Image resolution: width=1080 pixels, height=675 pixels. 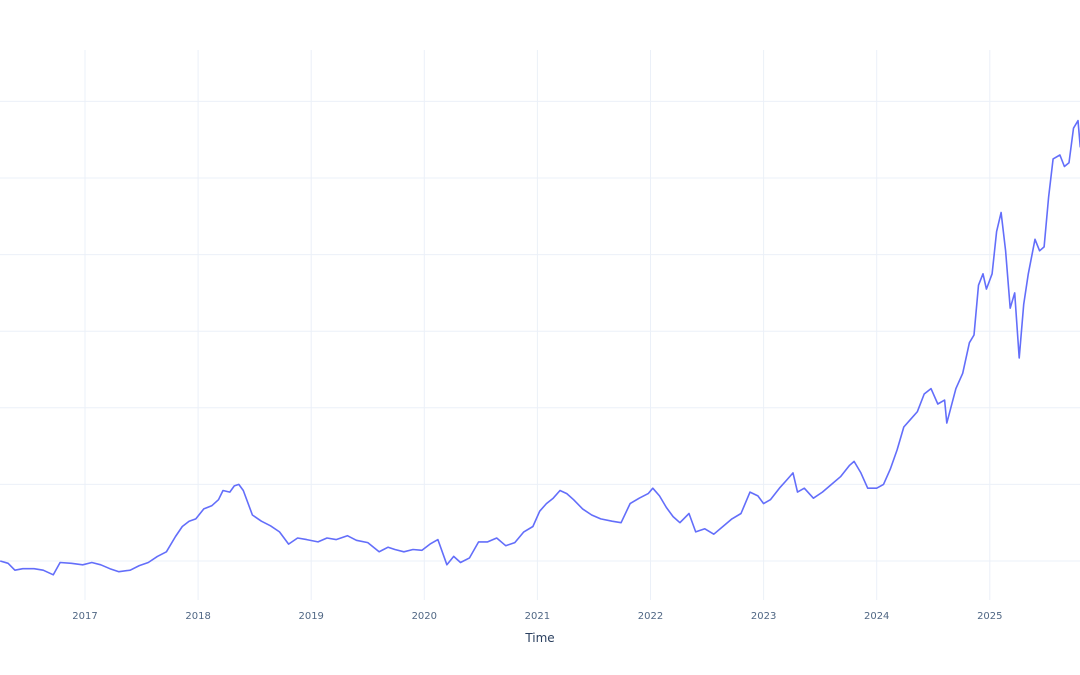 I want to click on x-tick-label: 2018, so click(x=197, y=616).